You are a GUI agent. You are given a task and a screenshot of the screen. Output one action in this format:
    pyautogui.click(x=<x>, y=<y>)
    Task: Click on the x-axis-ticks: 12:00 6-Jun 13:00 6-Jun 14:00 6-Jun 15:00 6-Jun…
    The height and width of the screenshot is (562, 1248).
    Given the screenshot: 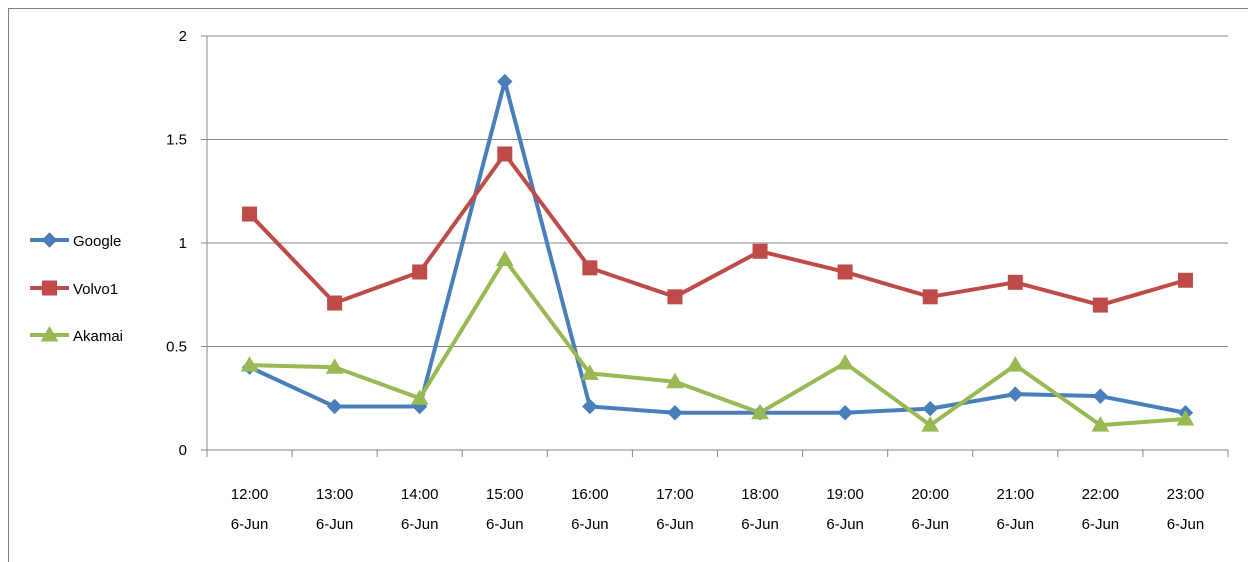 What is the action you would take?
    pyautogui.click(x=717, y=509)
    